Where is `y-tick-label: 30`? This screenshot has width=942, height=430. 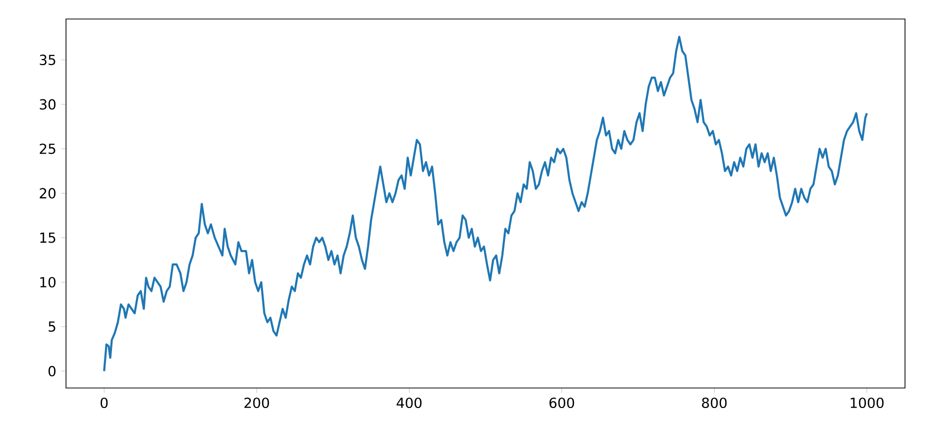
y-tick-label: 30 is located at coordinates (48, 104).